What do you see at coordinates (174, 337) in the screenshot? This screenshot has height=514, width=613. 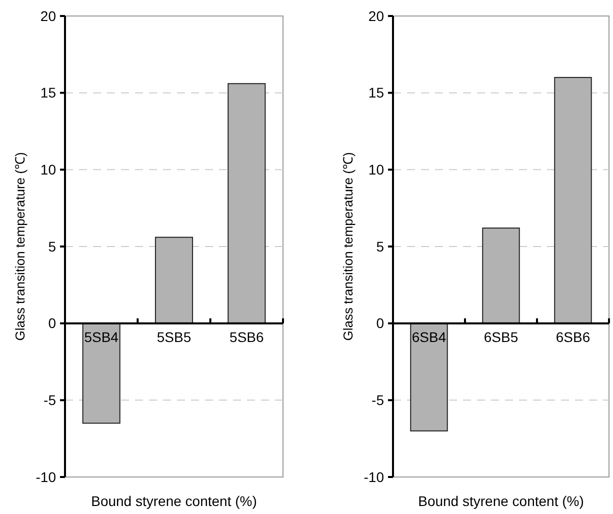 I see `x-tick-label: 5SB5` at bounding box center [174, 337].